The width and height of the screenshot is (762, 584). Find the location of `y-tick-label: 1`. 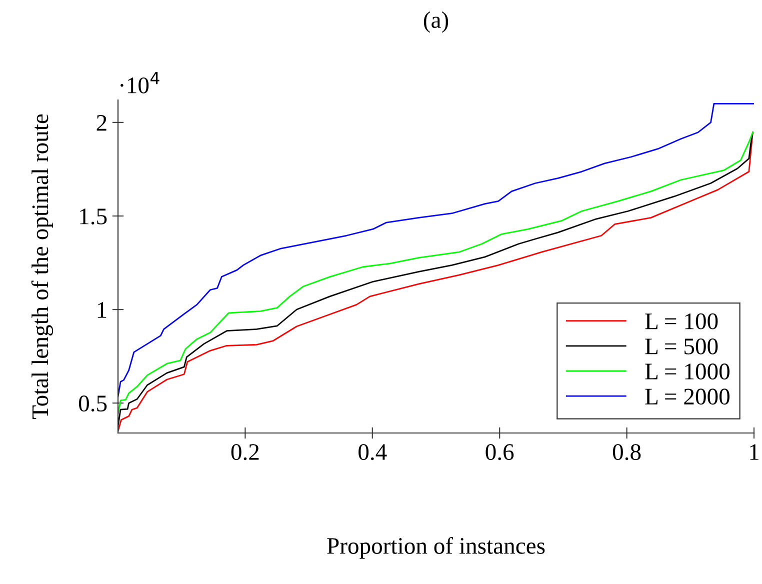

y-tick-label: 1 is located at coordinates (102, 310).